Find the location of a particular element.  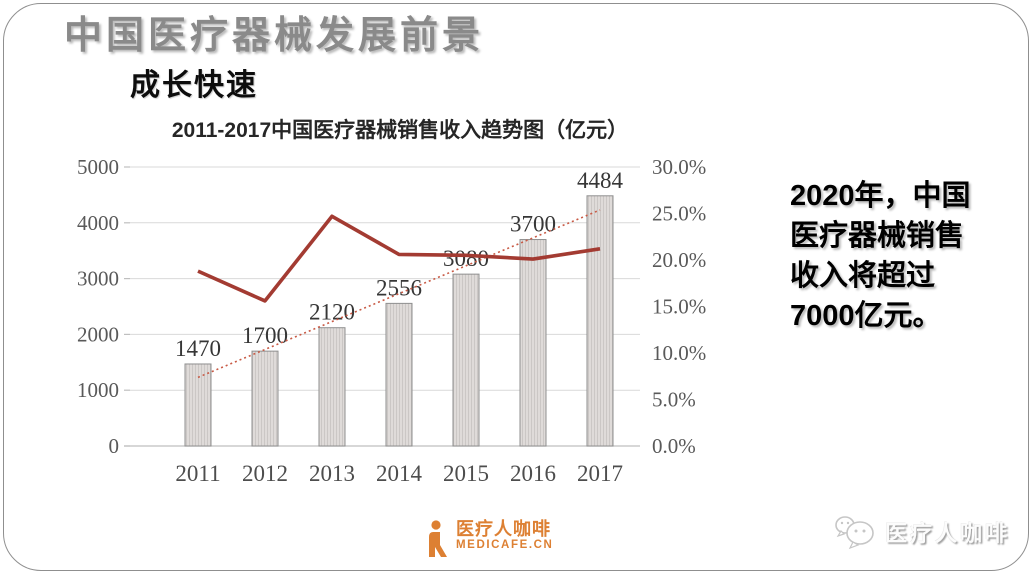

x-axis-labels: 2011 2012 2013 2014 2015 2016 2017 is located at coordinates (399, 473).